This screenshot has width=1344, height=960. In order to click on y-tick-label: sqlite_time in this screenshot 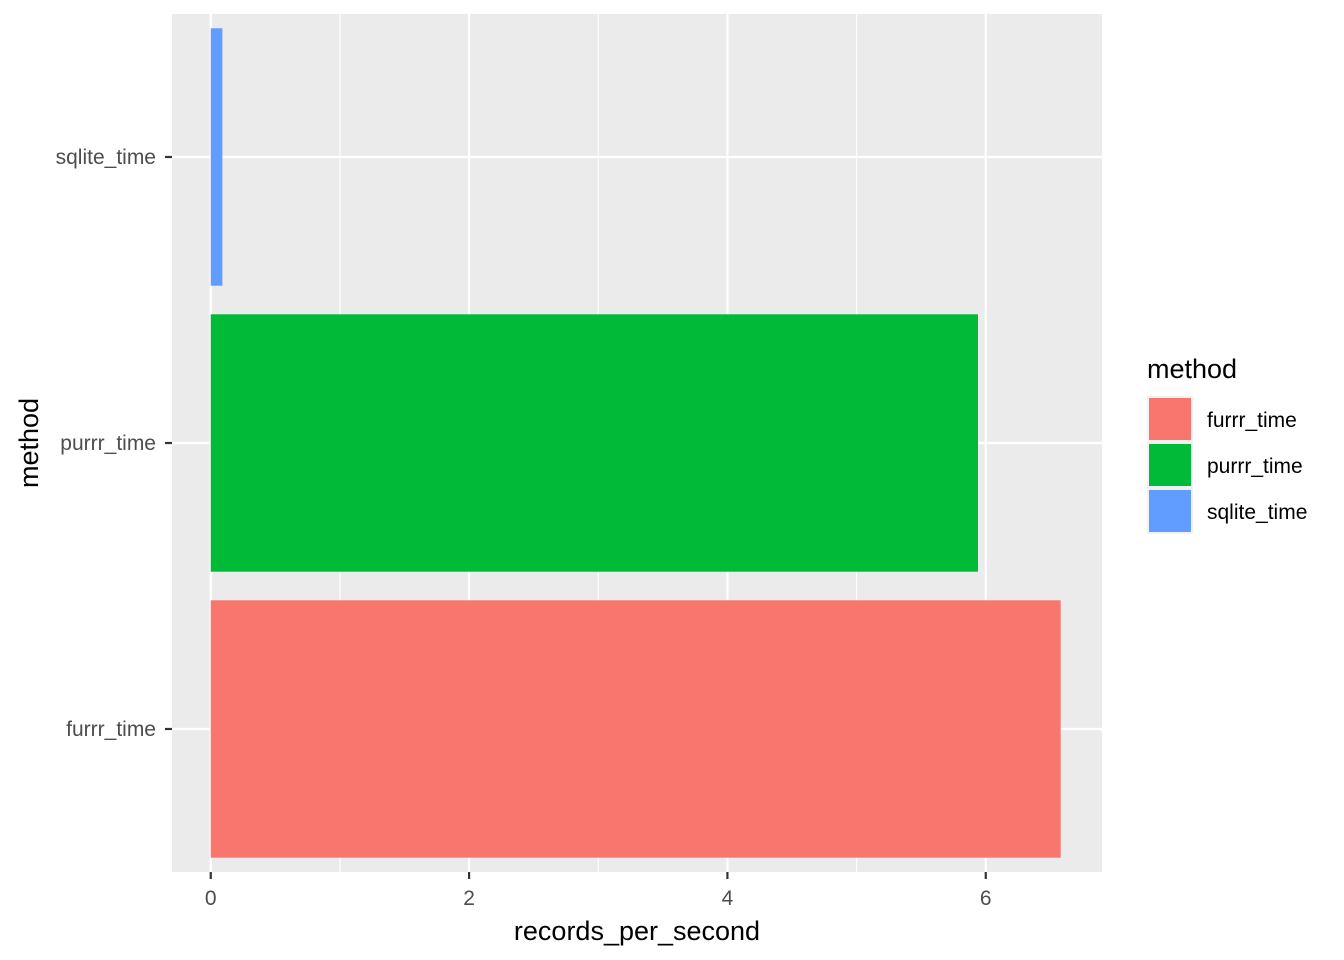, I will do `click(106, 157)`.